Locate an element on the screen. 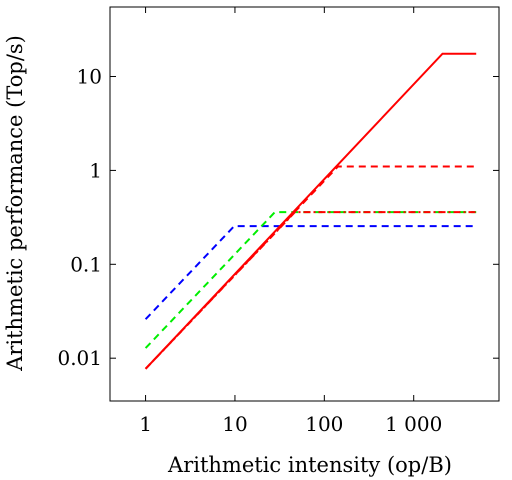  x-tick-label: 100 is located at coordinates (324, 424).